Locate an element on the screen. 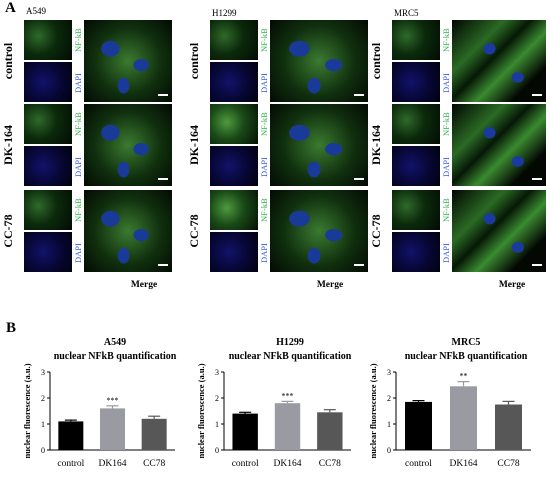 The height and width of the screenshot is (485, 550). chart-title: MRC5 is located at coordinates (466, 342).